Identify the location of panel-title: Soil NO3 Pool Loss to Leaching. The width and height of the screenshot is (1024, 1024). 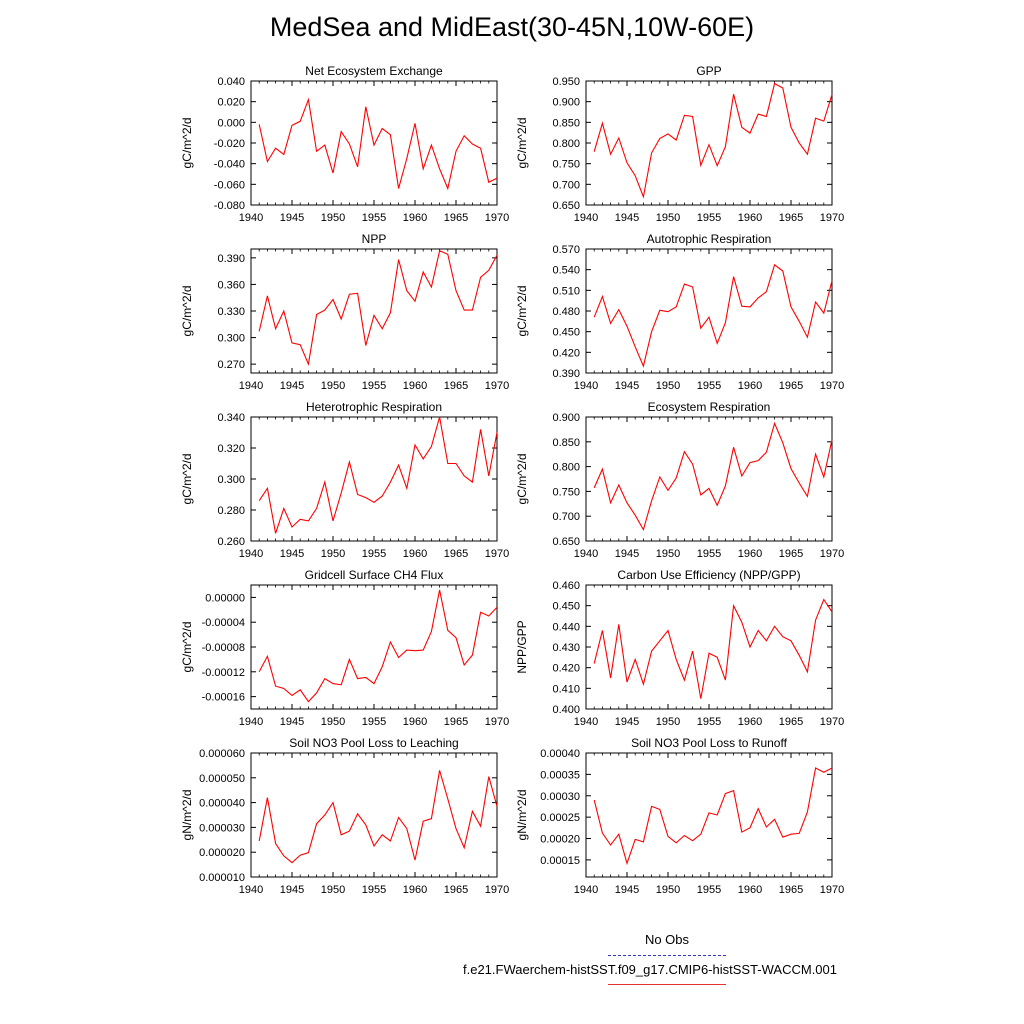
(373, 743).